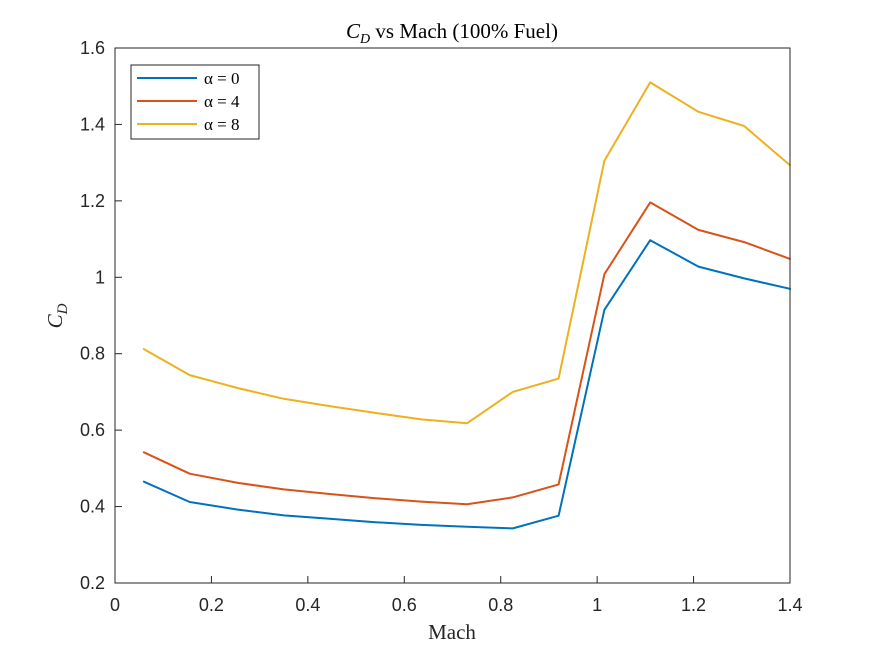  I want to click on x-tick-label: 1, so click(597, 605).